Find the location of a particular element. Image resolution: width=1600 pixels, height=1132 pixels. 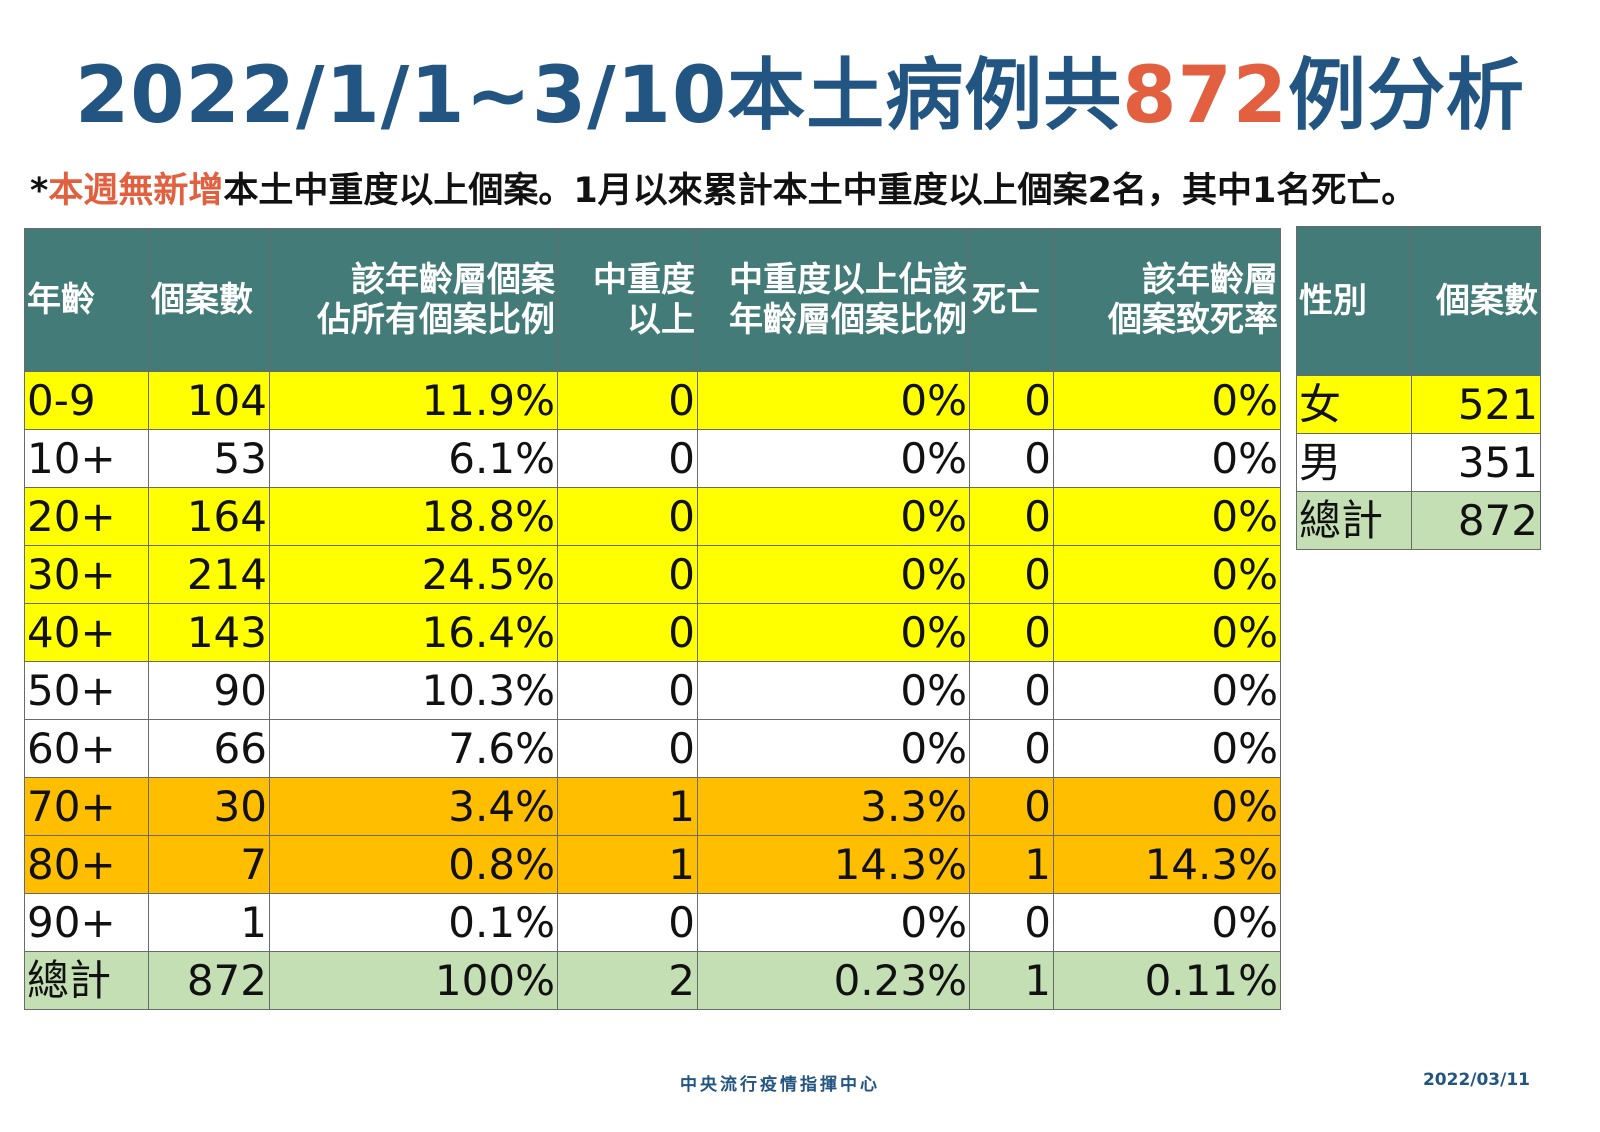

page-title: 2022/1/1~3/10本土病例共872例分析 is located at coordinates (800, 96).